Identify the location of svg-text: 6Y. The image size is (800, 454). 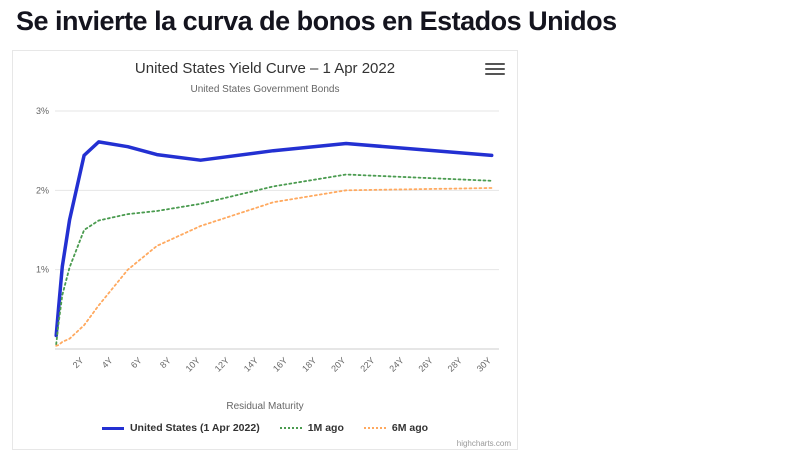
(136, 362).